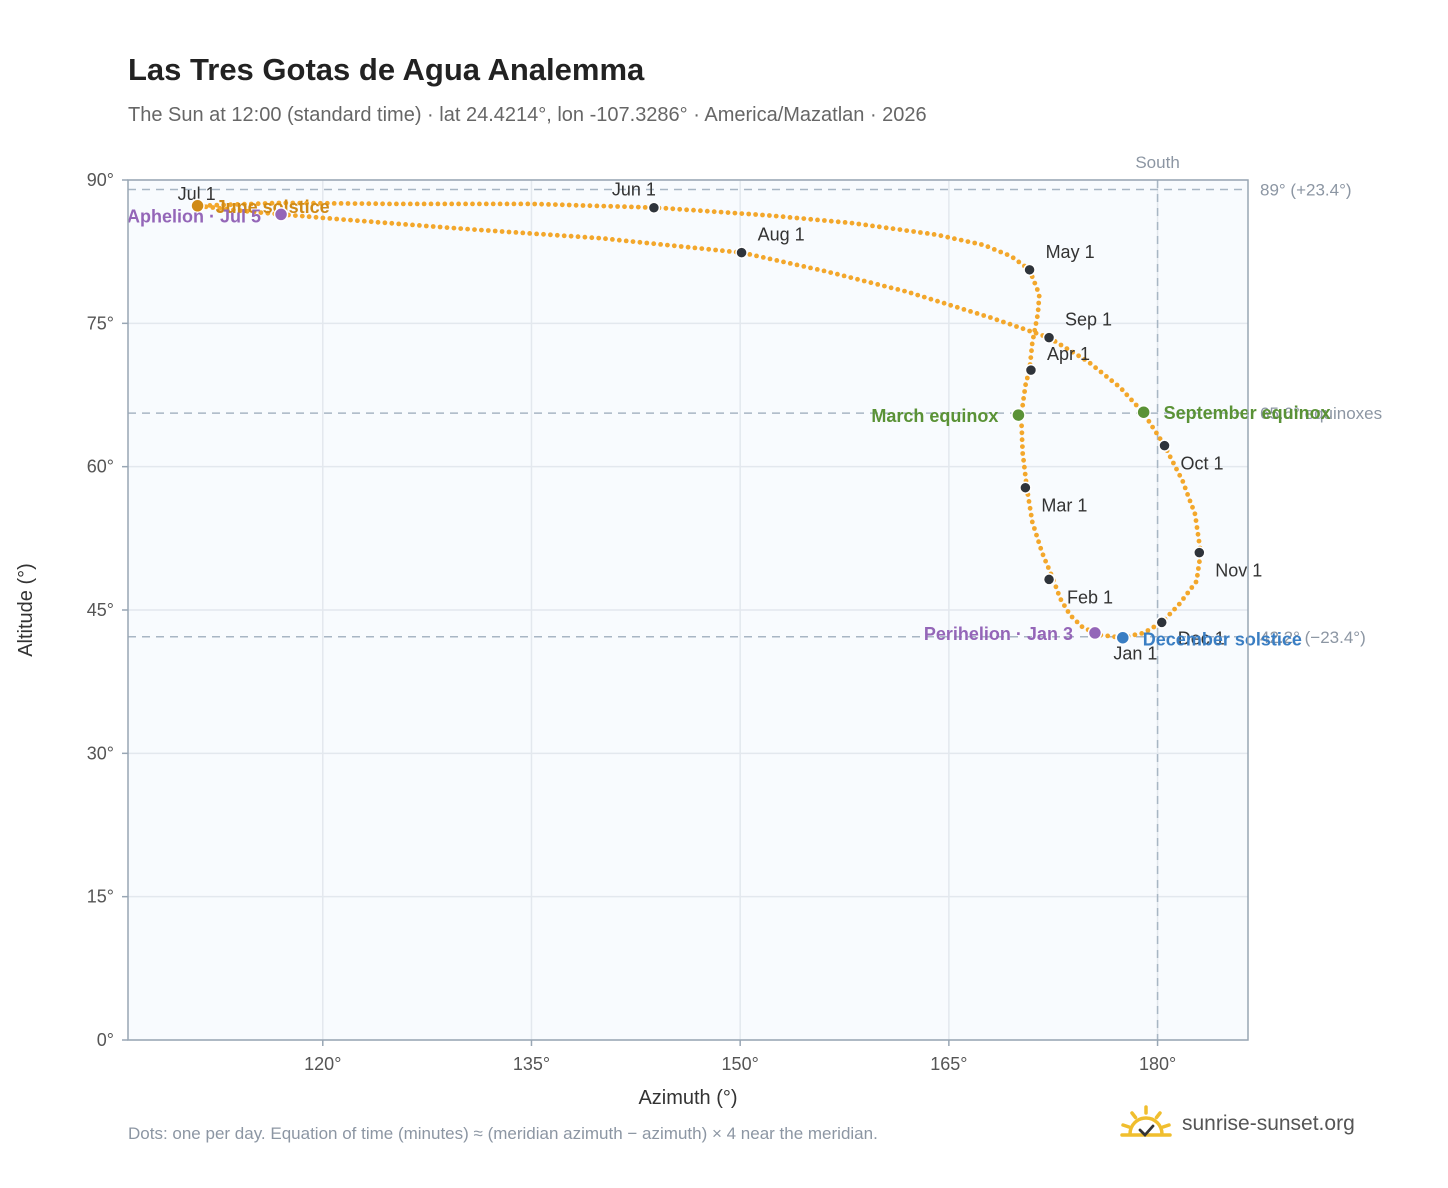  Describe the element at coordinates (100, 610) in the screenshot. I see `y-tick-label: 45°` at that location.